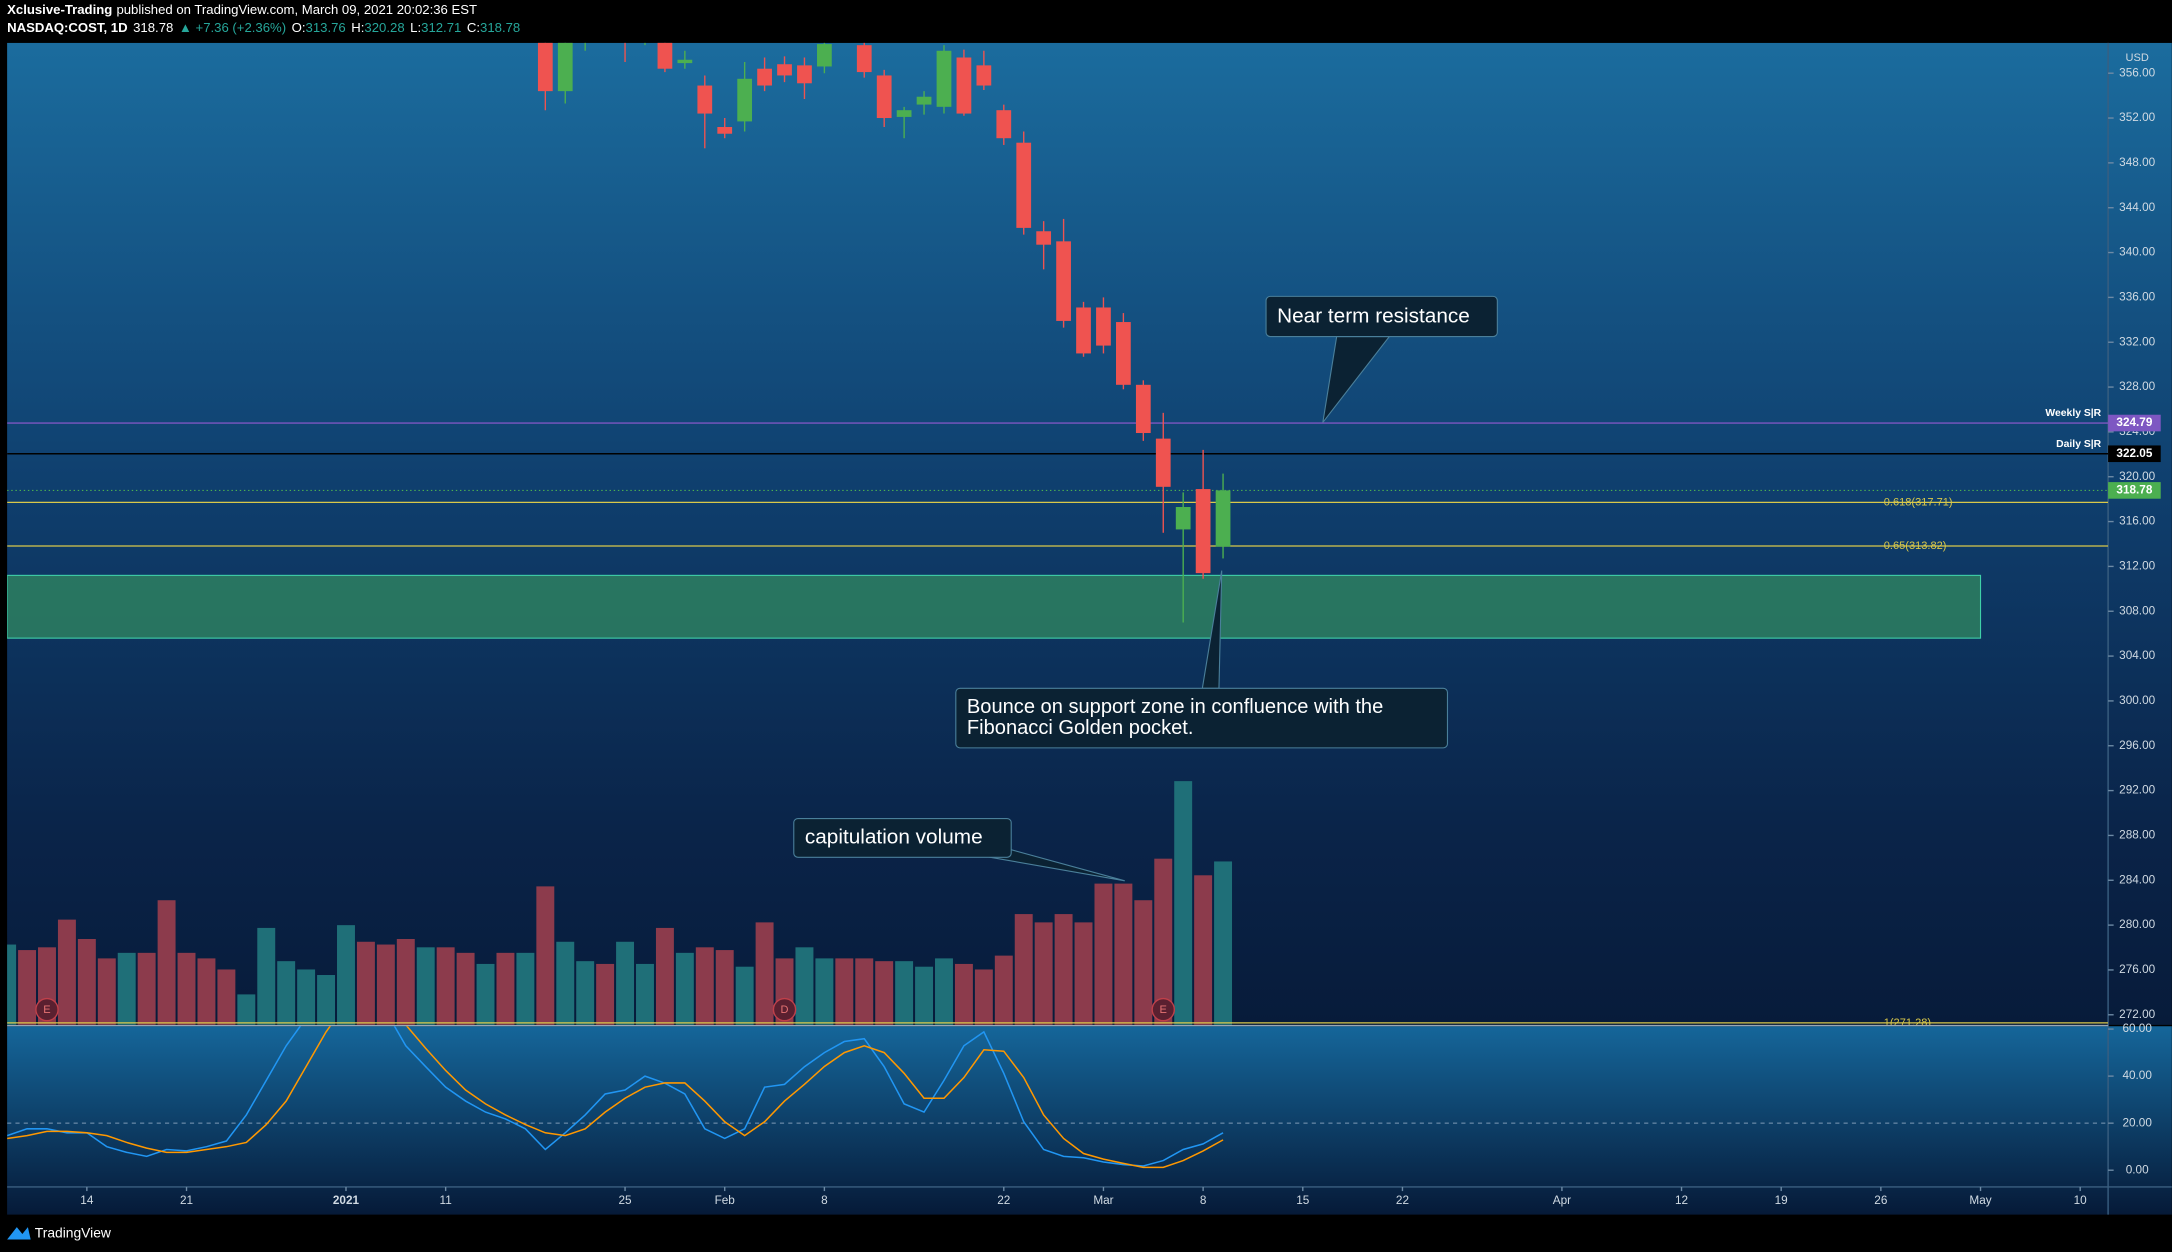  I want to click on bounce-callout-box, so click(1202, 718).